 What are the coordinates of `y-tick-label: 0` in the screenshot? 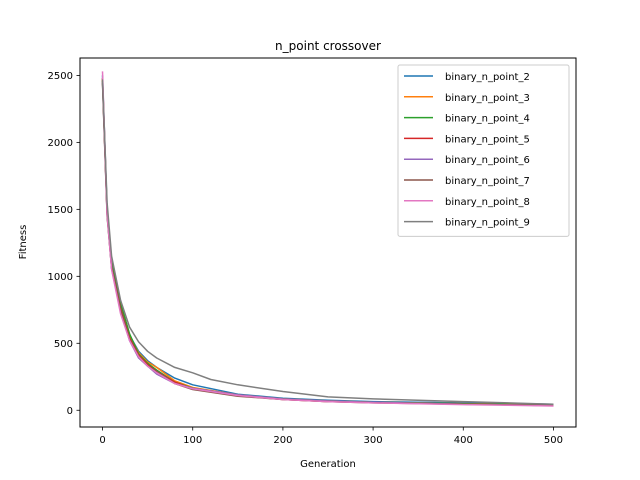 It's located at (70, 411).